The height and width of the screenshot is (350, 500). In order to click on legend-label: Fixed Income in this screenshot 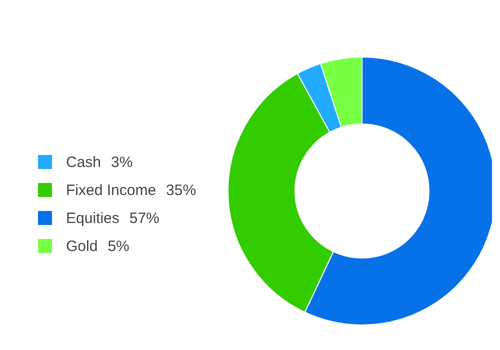, I will do `click(111, 190)`.